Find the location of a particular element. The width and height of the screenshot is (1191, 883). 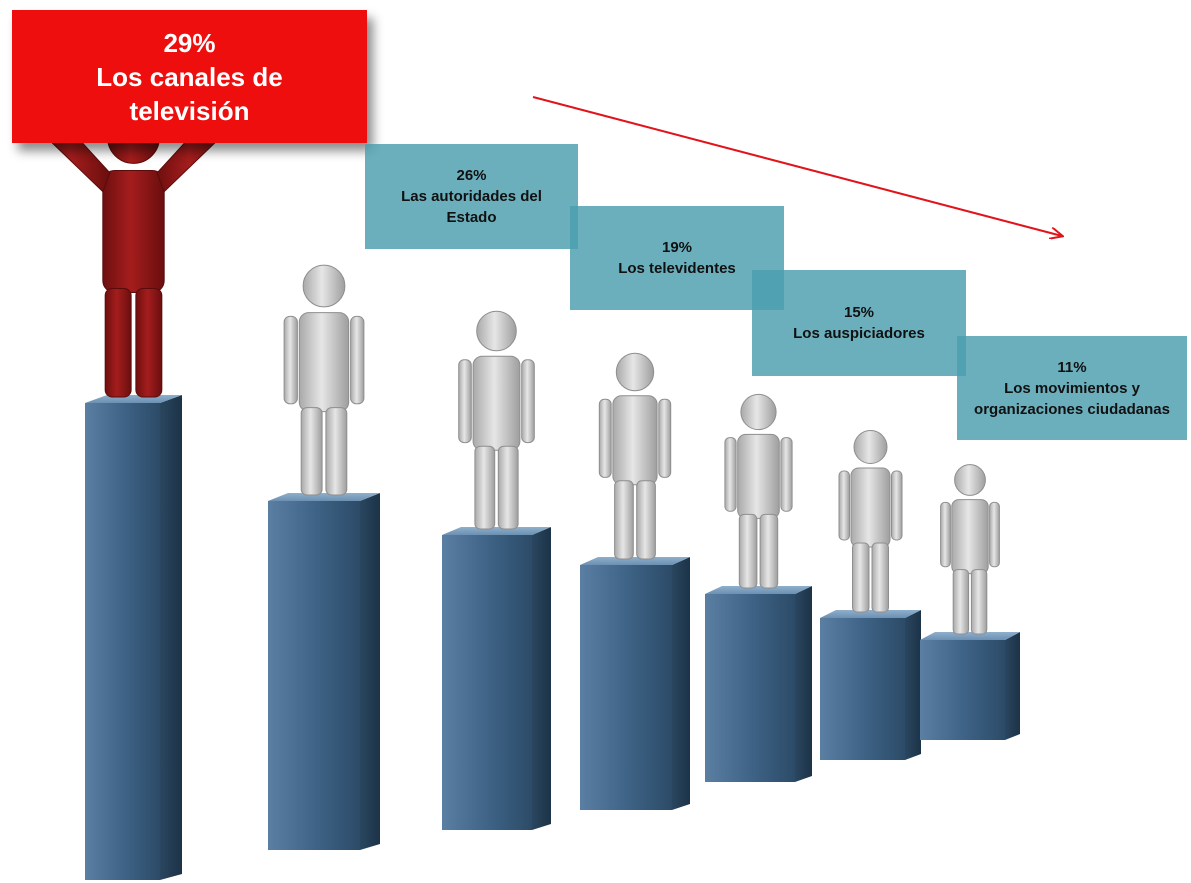

label-box-3: 19% Los televidentes is located at coordinates (677, 258).